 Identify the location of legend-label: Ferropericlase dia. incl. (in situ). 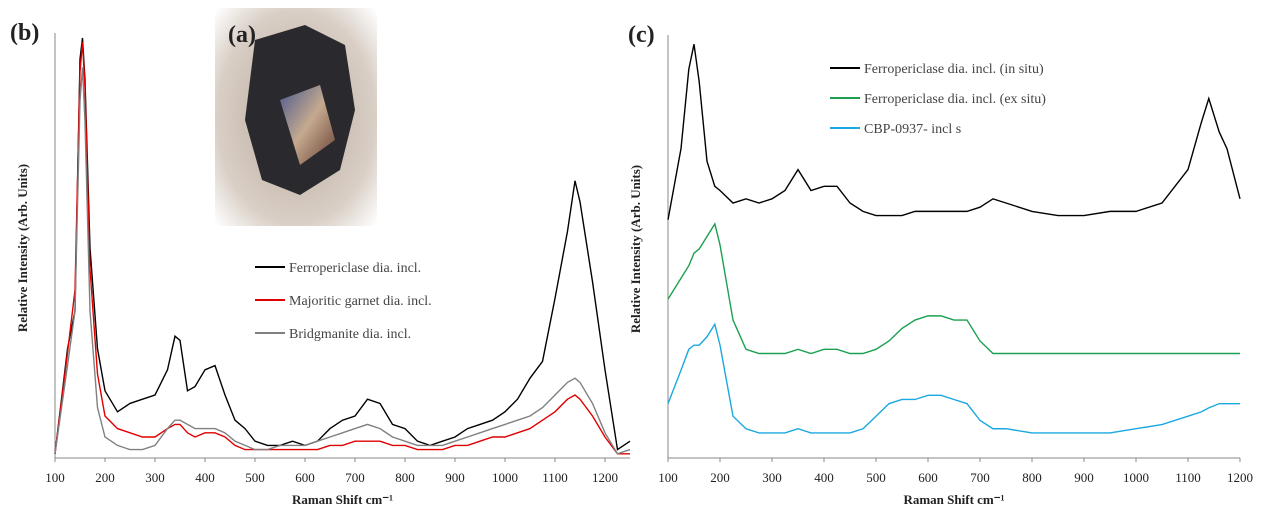
(954, 69).